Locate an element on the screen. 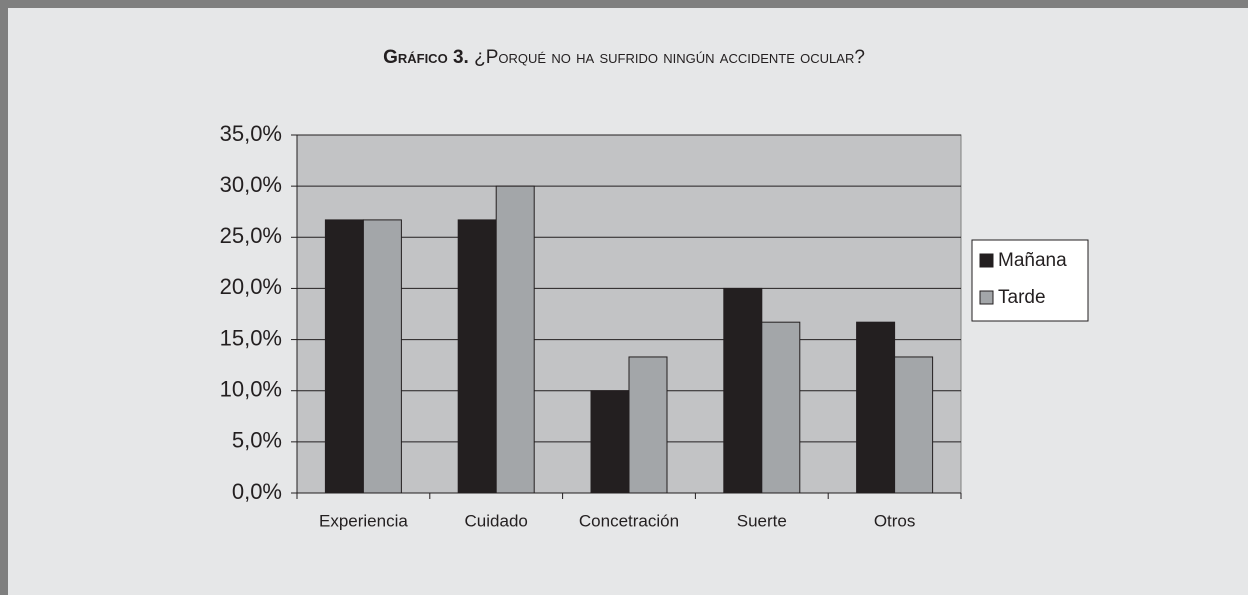 The image size is (1248, 595). legend-label: Tarde is located at coordinates (1022, 297).